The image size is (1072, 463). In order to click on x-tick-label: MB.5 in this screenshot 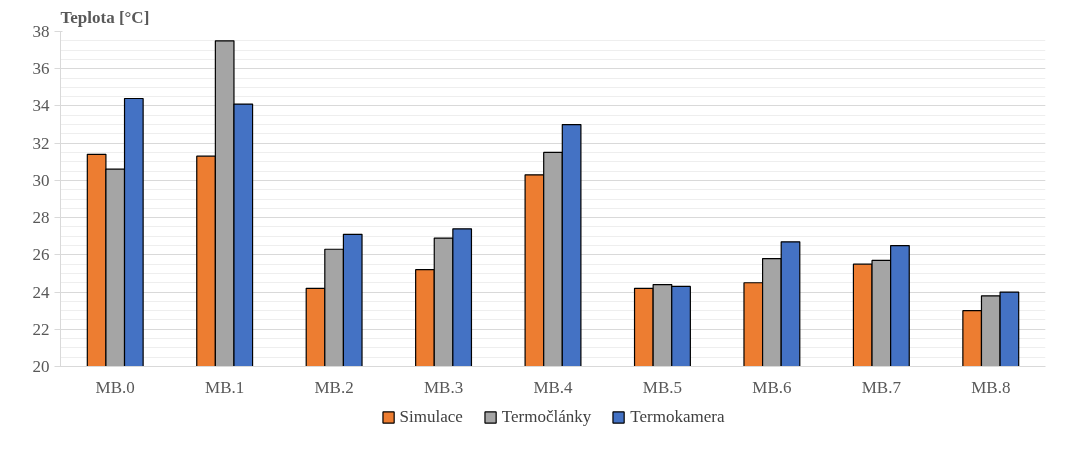, I will do `click(662, 387)`.